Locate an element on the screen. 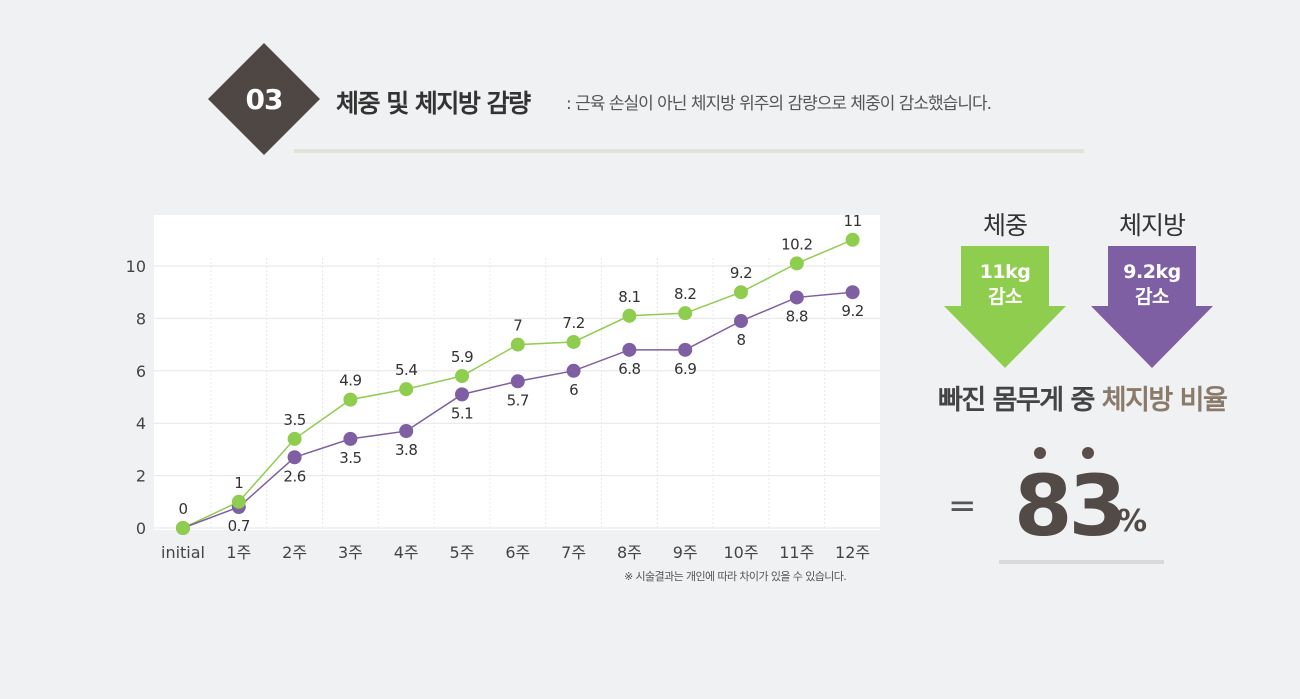 The width and height of the screenshot is (1300, 699). weight-down-arrow: 11kg 감소 is located at coordinates (1005, 307).